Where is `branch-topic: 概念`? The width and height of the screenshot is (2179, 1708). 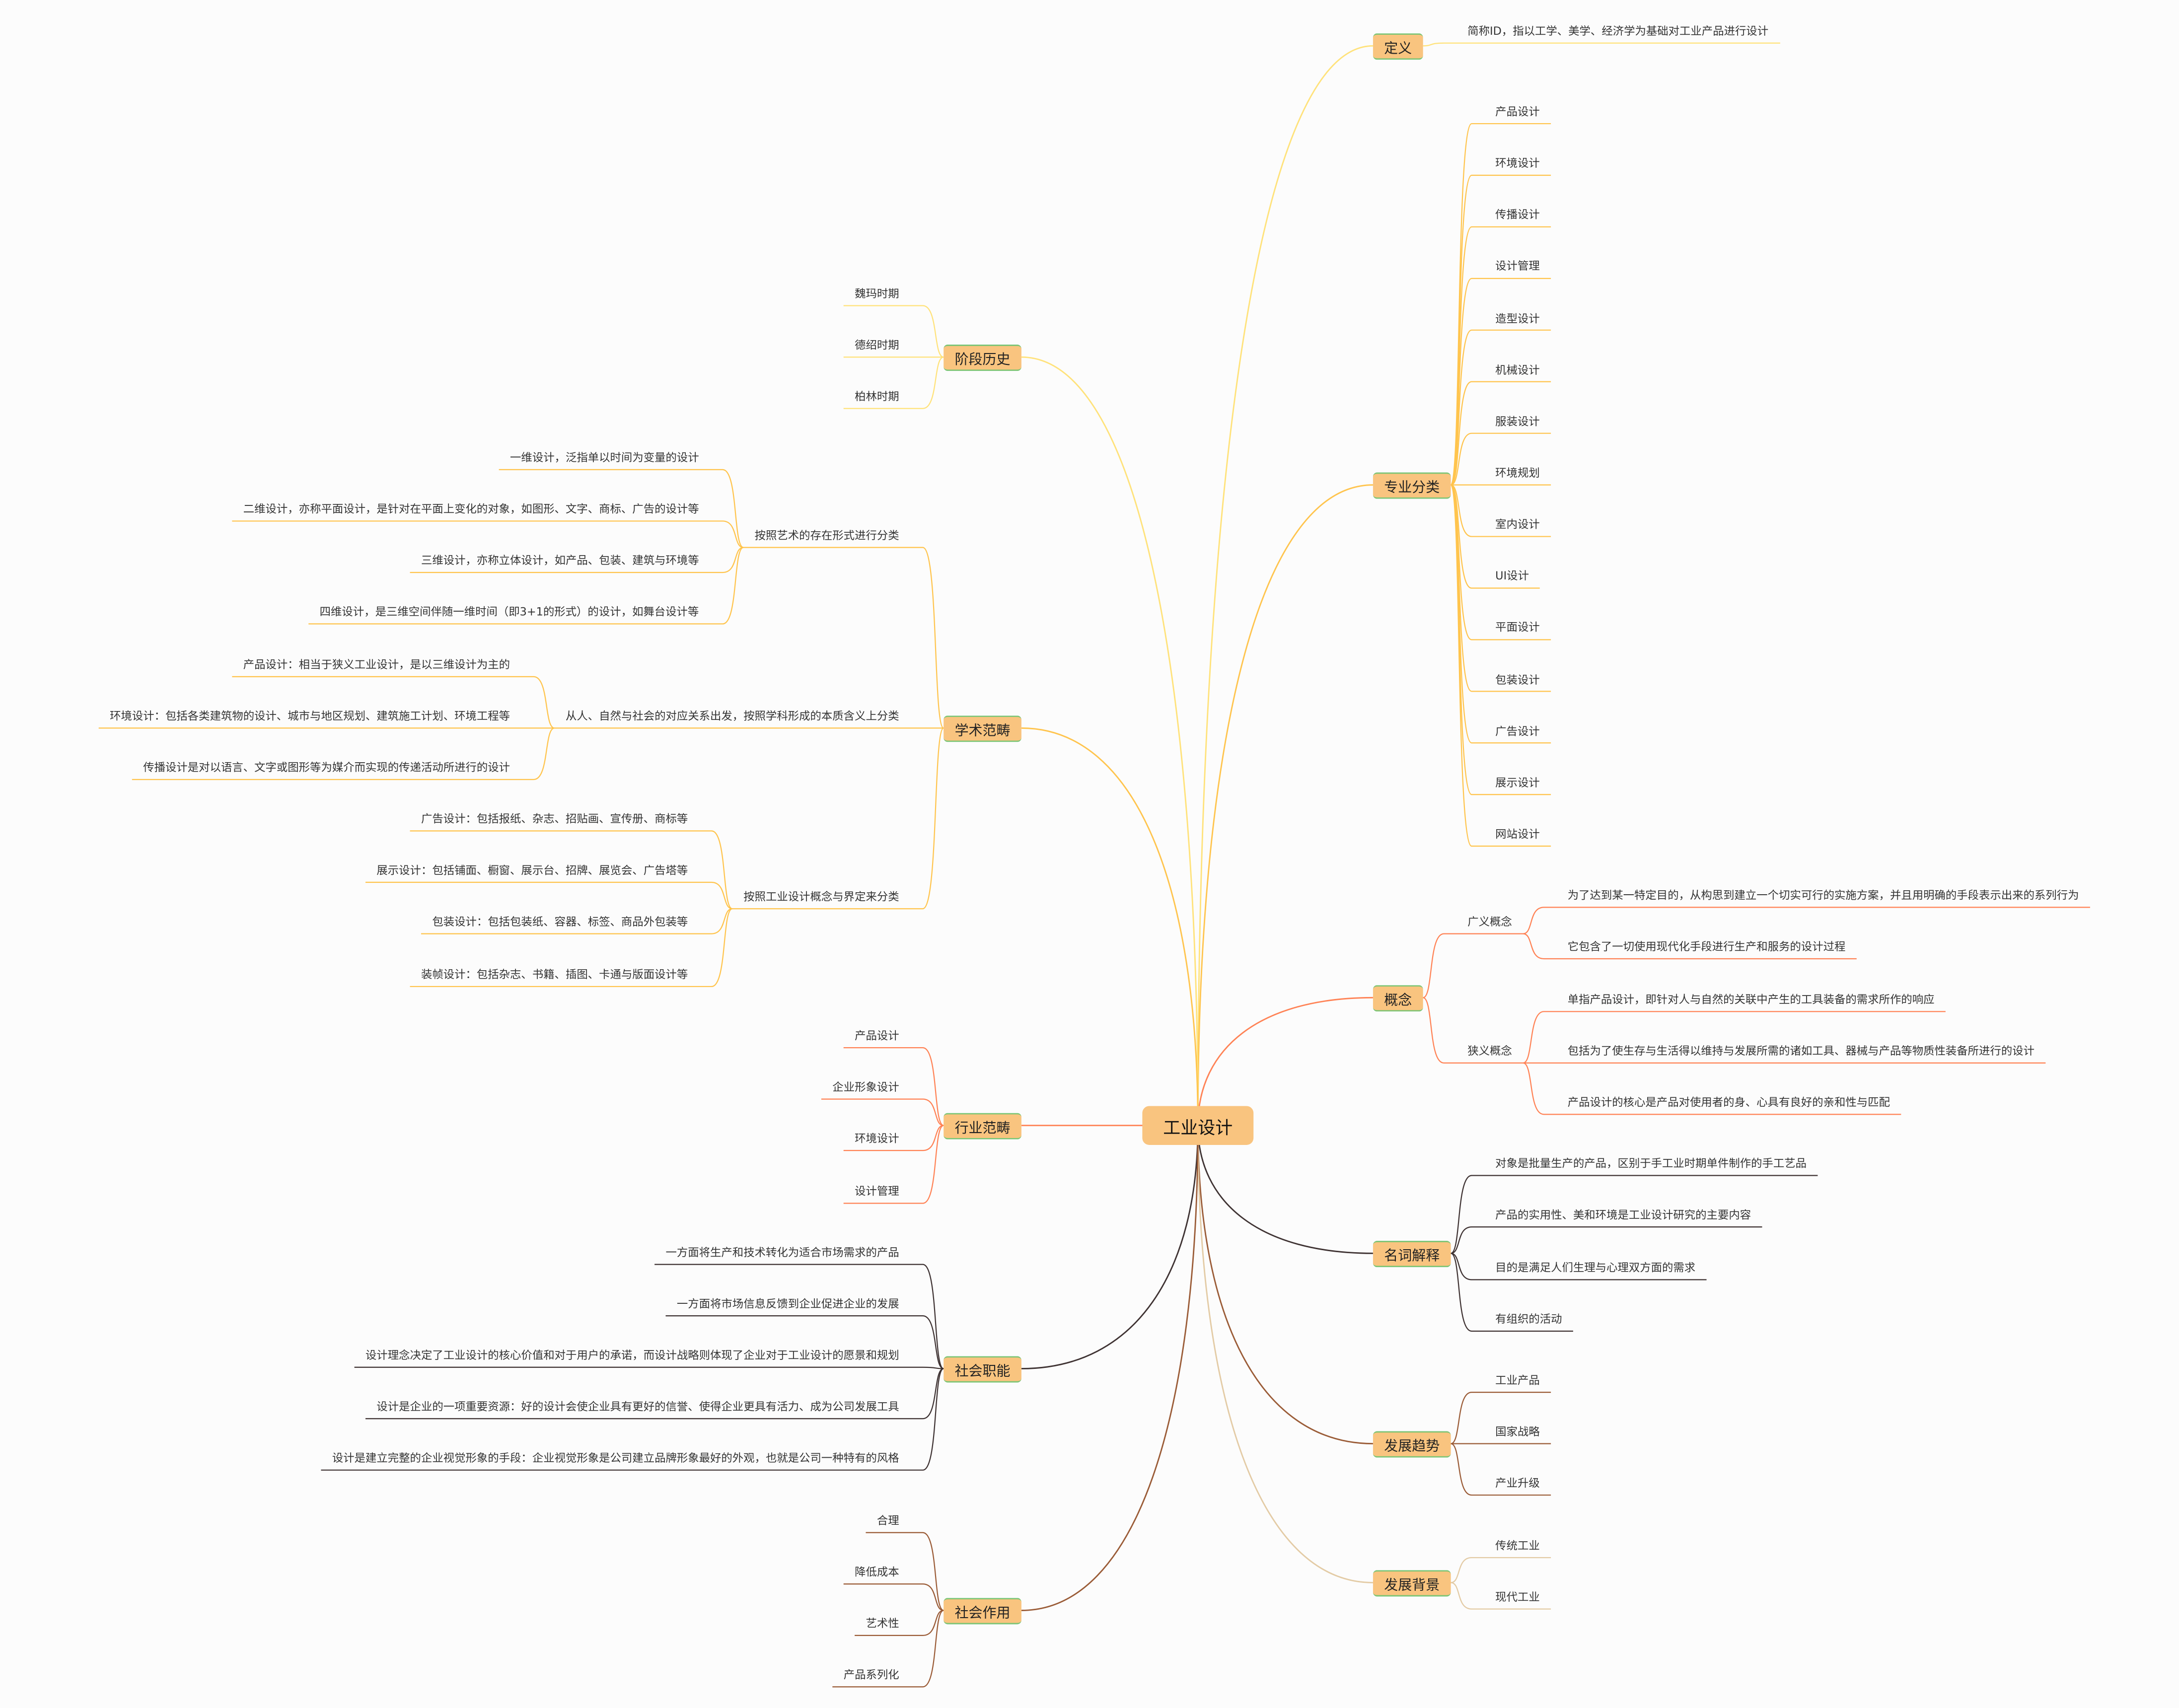
branch-topic: 概念 is located at coordinates (1398, 997).